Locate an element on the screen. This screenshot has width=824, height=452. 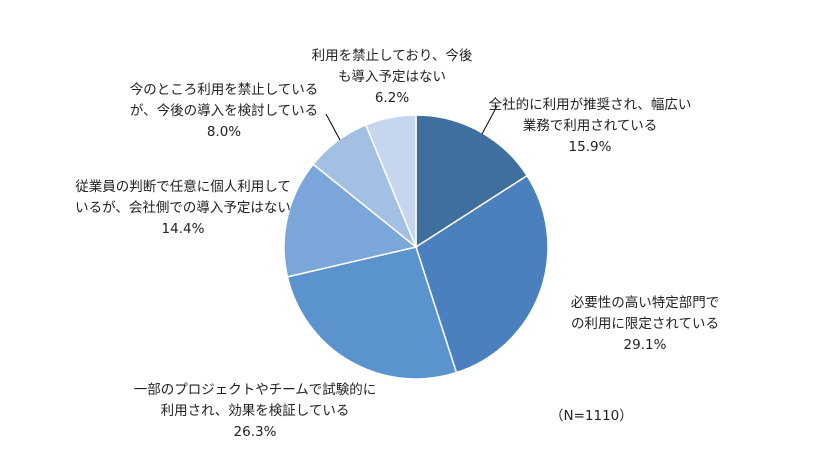
label-slice-1: 全社的に利用が推奨され、幅広い 業務で利用されている 15.9% is located at coordinates (590, 126).